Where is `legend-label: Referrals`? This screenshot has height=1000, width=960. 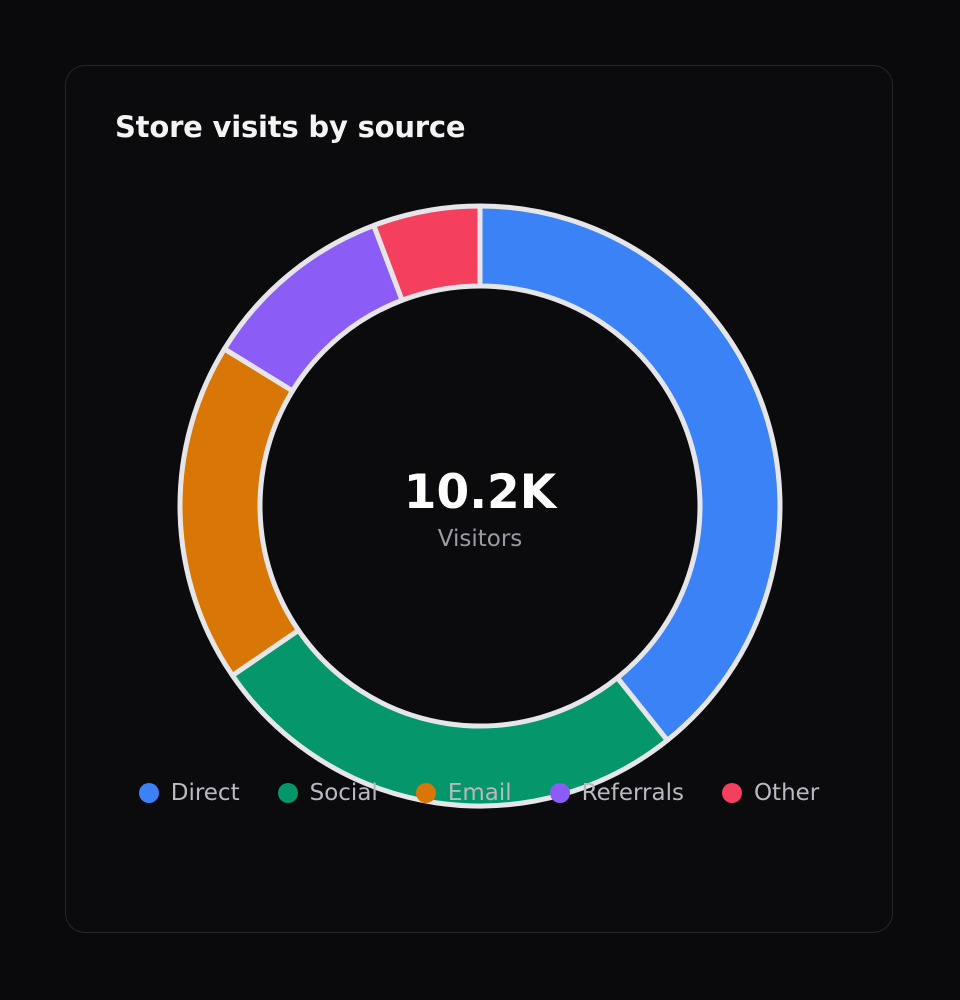 legend-label: Referrals is located at coordinates (632, 793).